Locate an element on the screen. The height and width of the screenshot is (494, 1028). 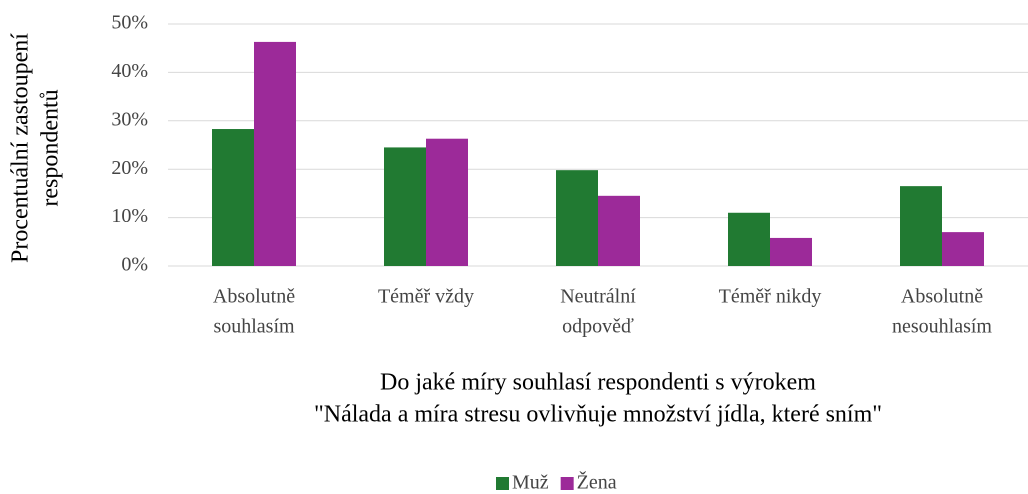
x-tick-label: Neutrální is located at coordinates (598, 297).